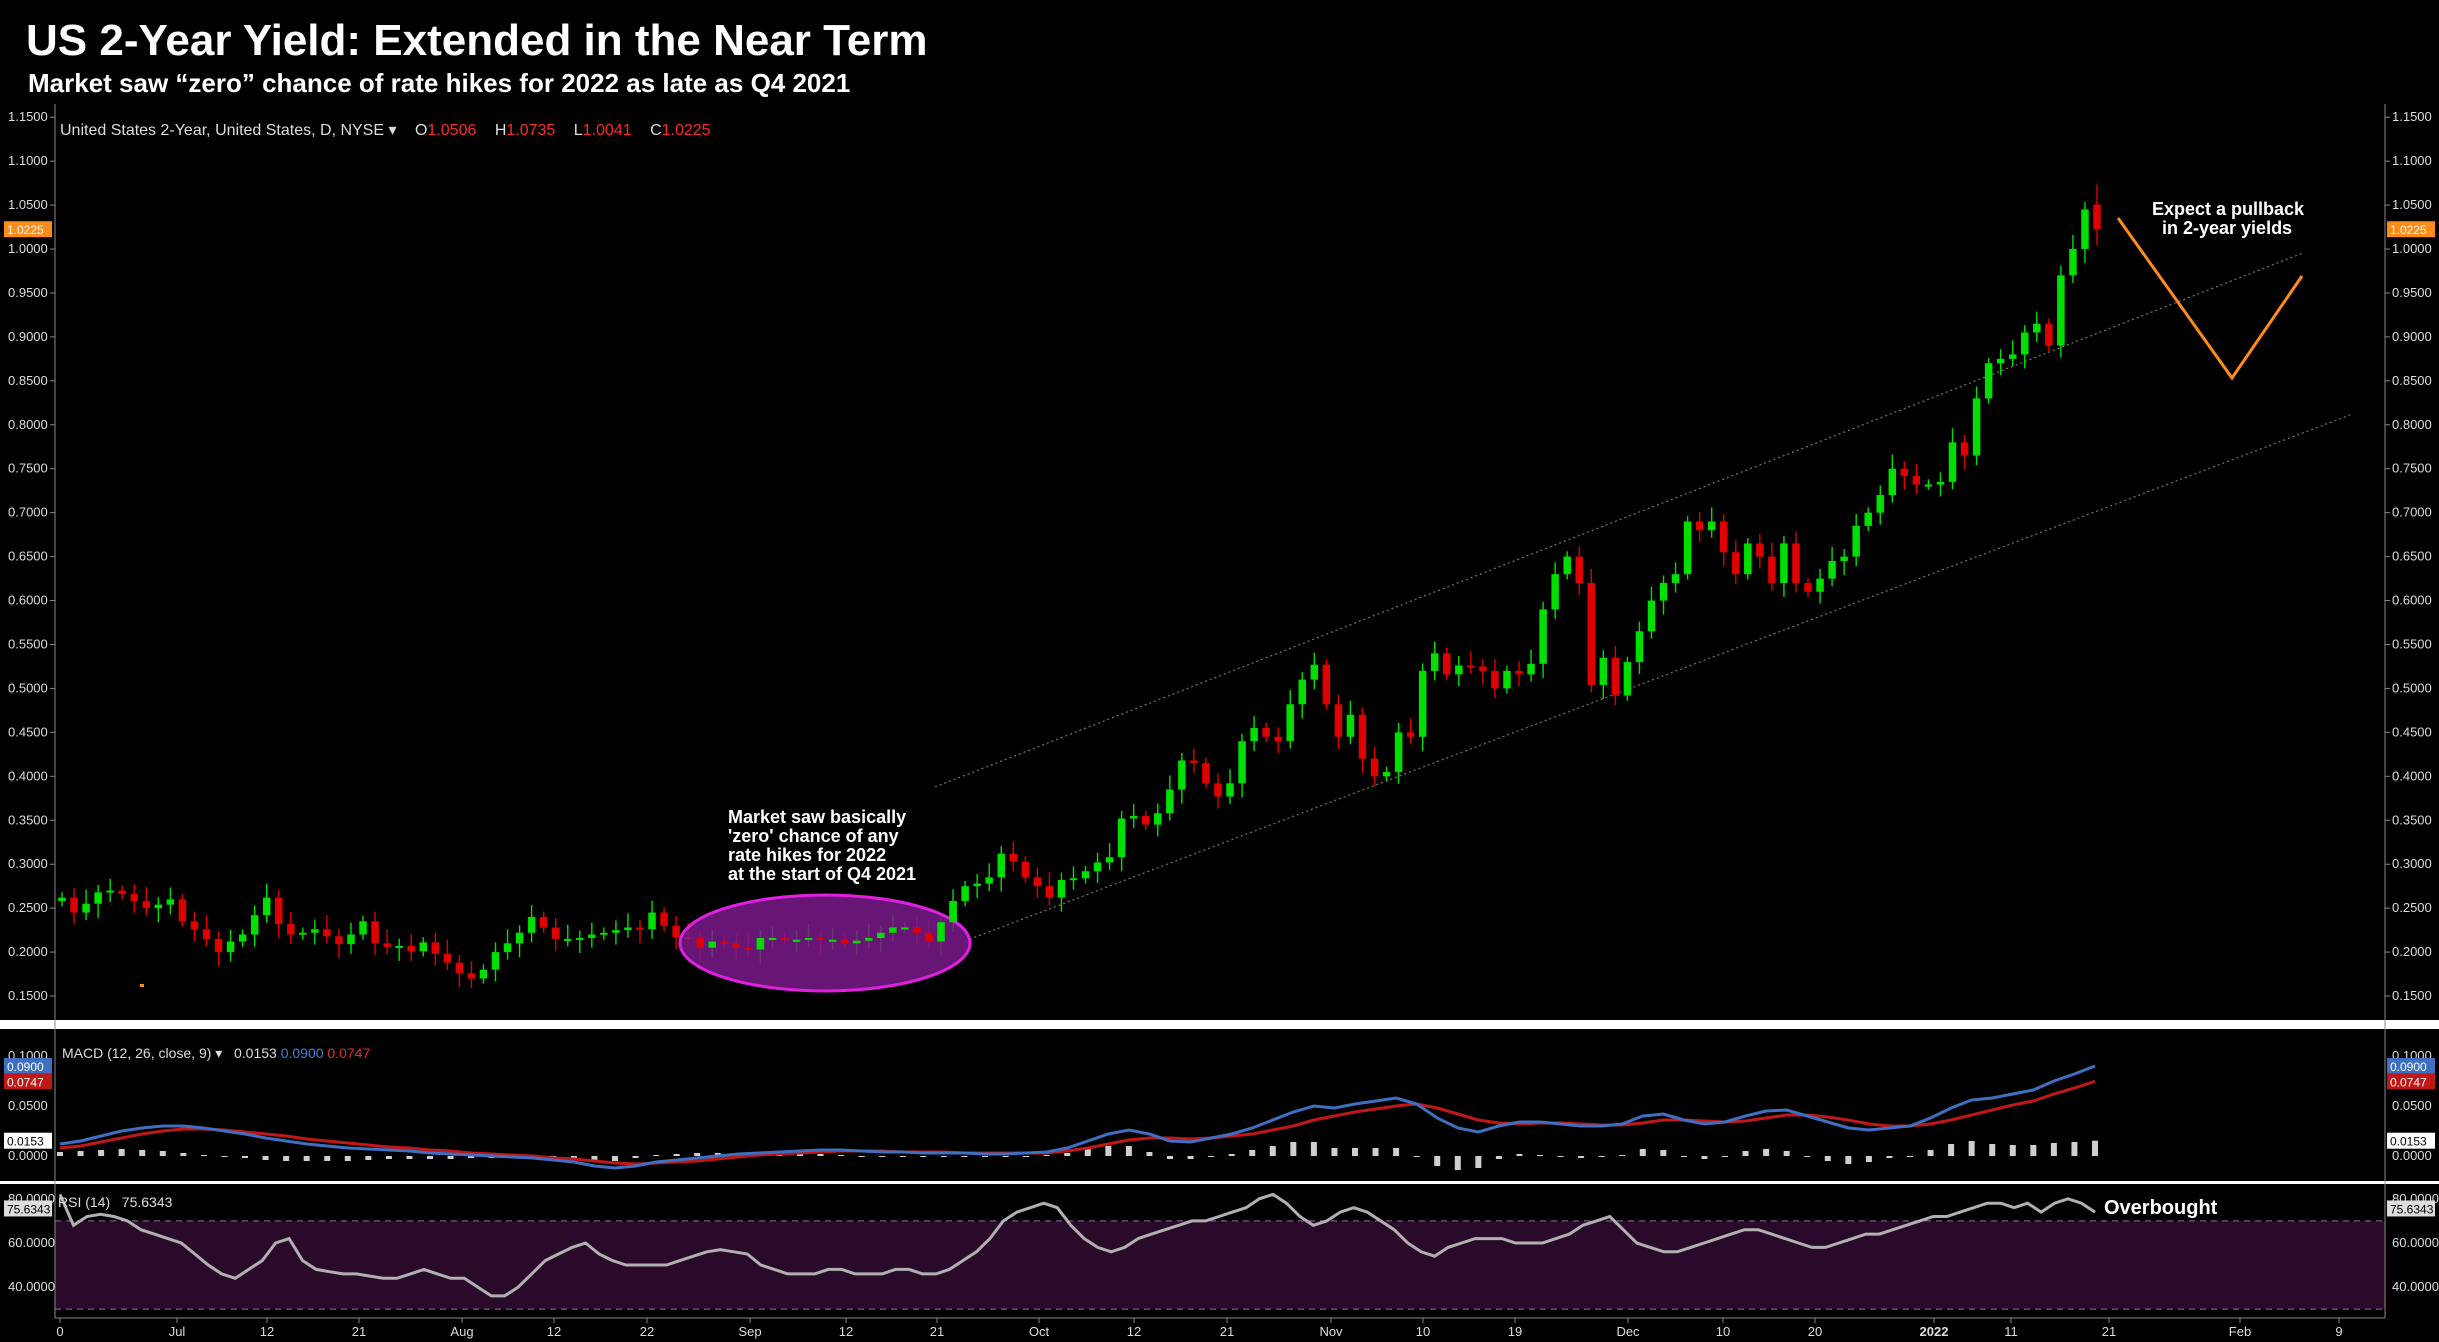 This screenshot has width=2439, height=1342. What do you see at coordinates (531, 130) in the screenshot?
I see `high-value: 1.0735` at bounding box center [531, 130].